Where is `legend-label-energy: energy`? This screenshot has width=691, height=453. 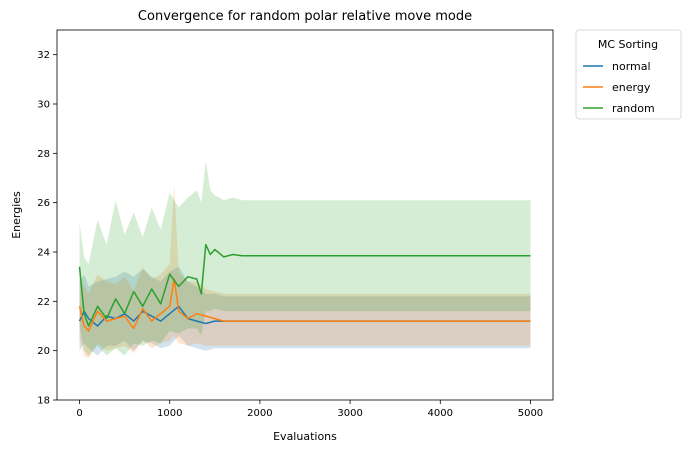 legend-label-energy: energy is located at coordinates (631, 87).